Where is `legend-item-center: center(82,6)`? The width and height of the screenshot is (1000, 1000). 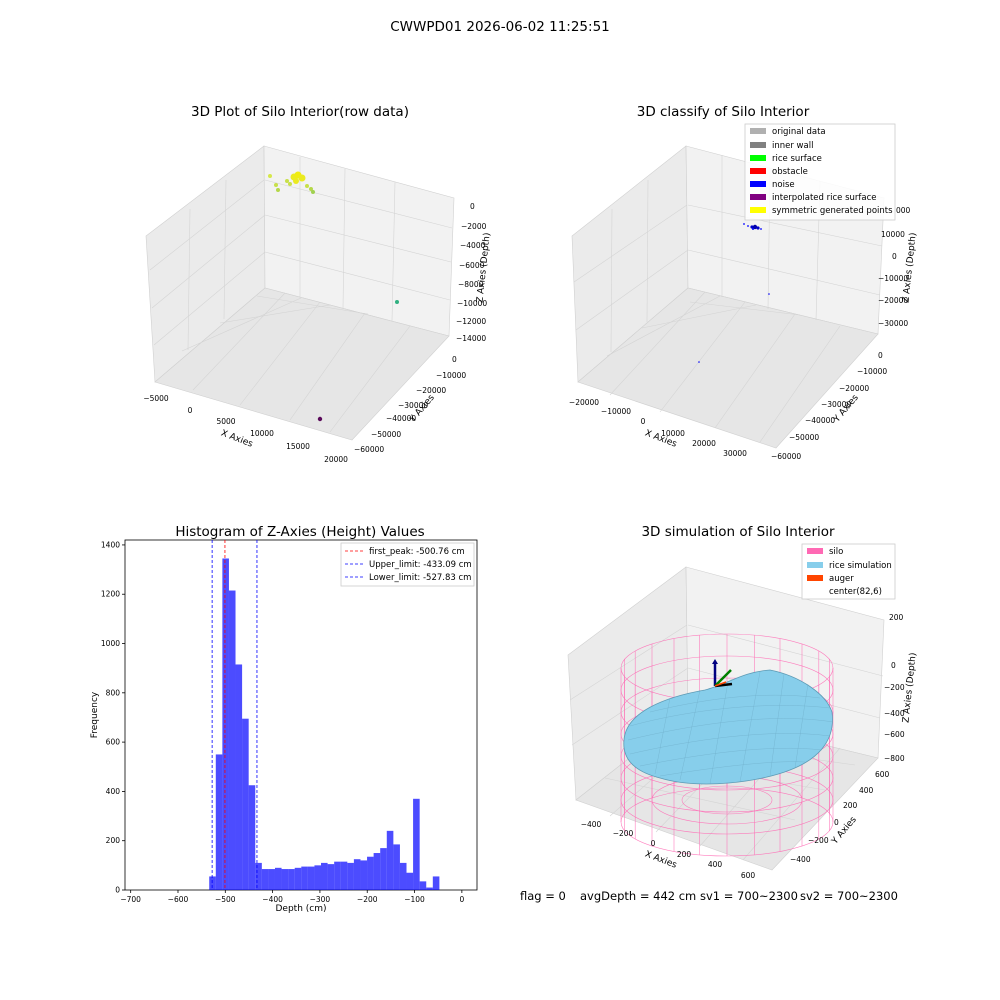
legend-item-center: center(82,6) is located at coordinates (855, 592).